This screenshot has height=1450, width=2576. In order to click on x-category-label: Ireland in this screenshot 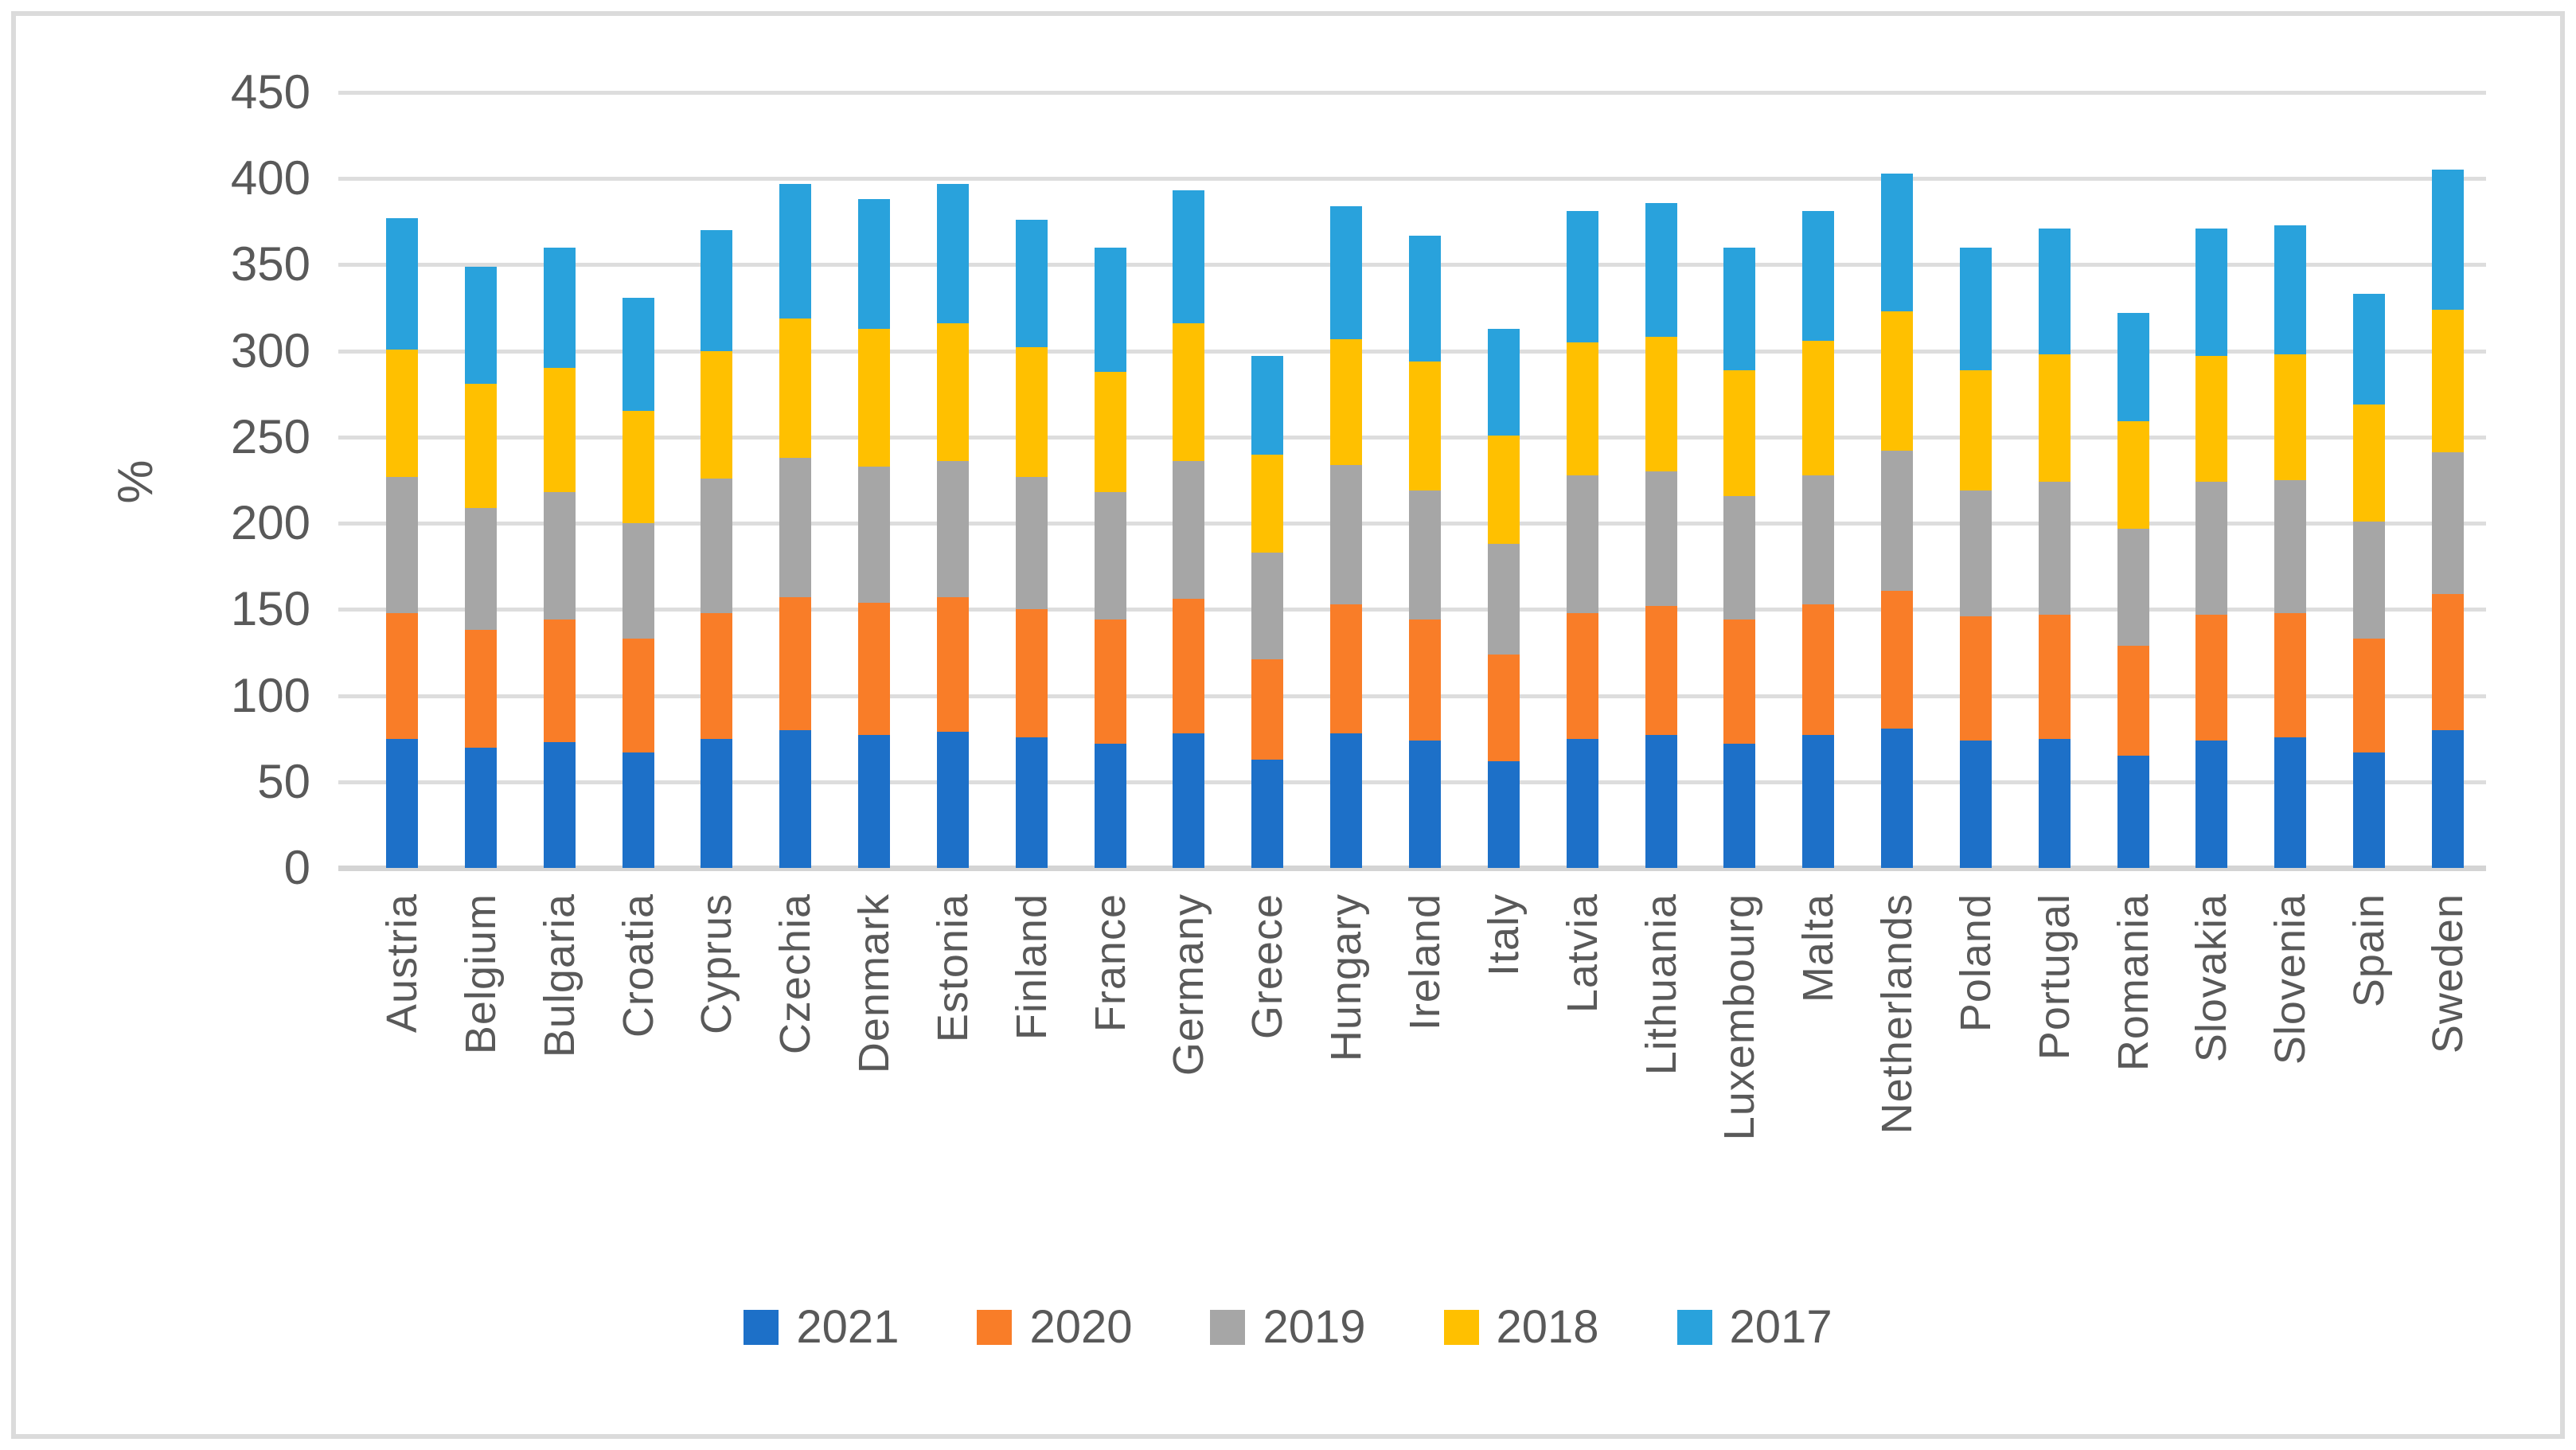, I will do `click(1425, 1116)`.